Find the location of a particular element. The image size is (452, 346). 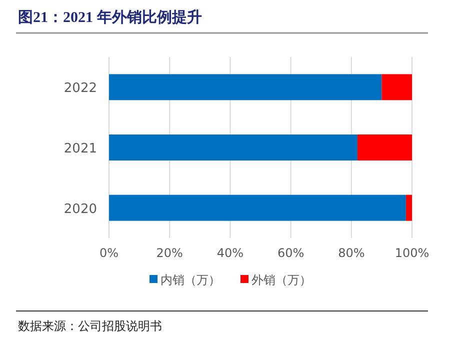

x-tick-label: 60% is located at coordinates (290, 253).